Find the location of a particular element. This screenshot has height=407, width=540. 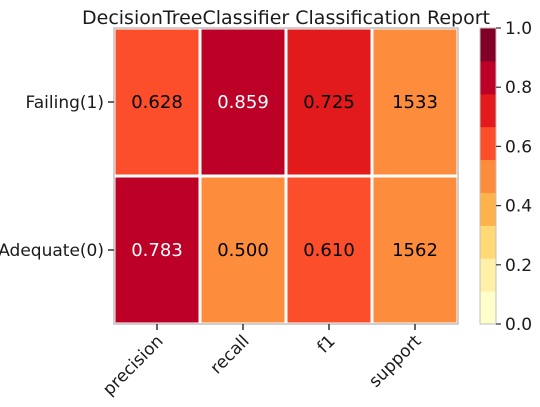

y-tick-label: Adequate(0) is located at coordinates (52, 251).